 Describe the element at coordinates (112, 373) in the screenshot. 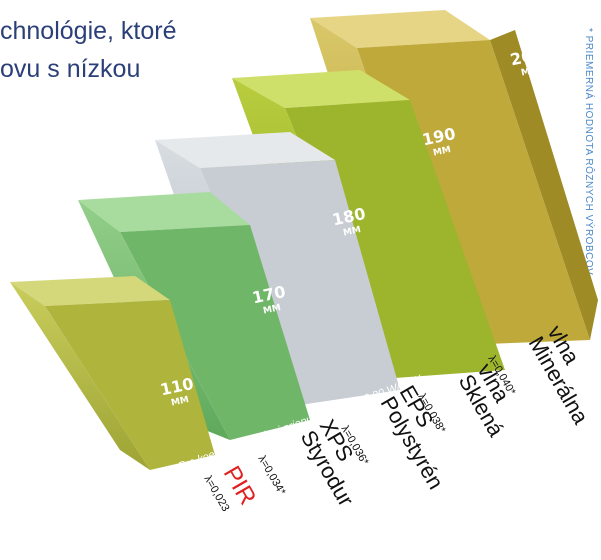

I see `block-pir` at that location.